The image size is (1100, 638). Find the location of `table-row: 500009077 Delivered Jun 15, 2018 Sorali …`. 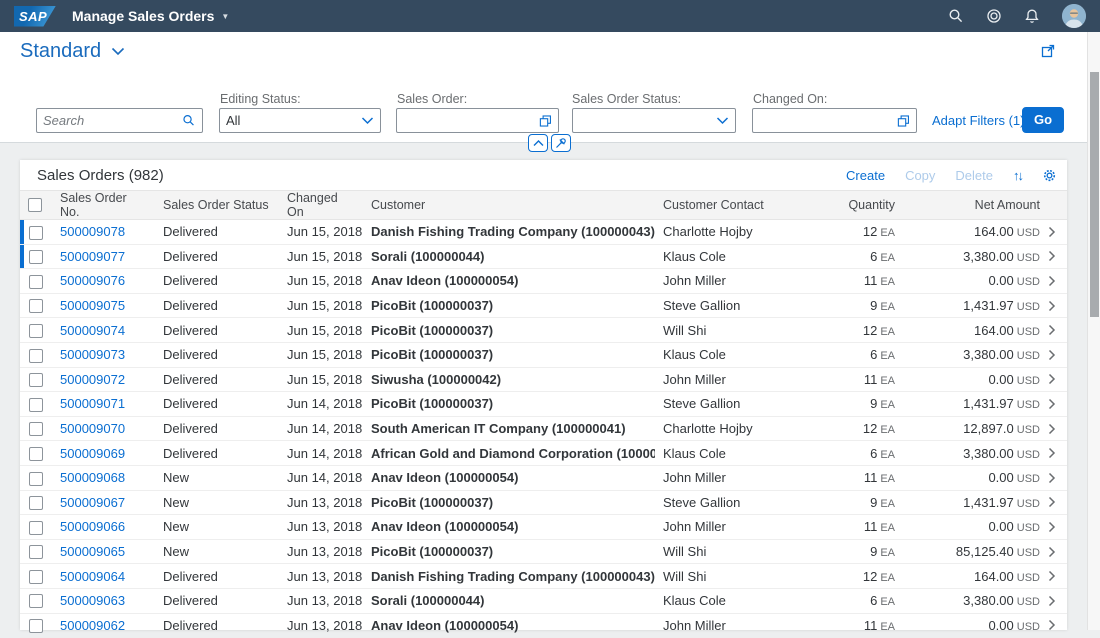

table-row: 500009077 Delivered Jun 15, 2018 Sorali … is located at coordinates (543, 257).